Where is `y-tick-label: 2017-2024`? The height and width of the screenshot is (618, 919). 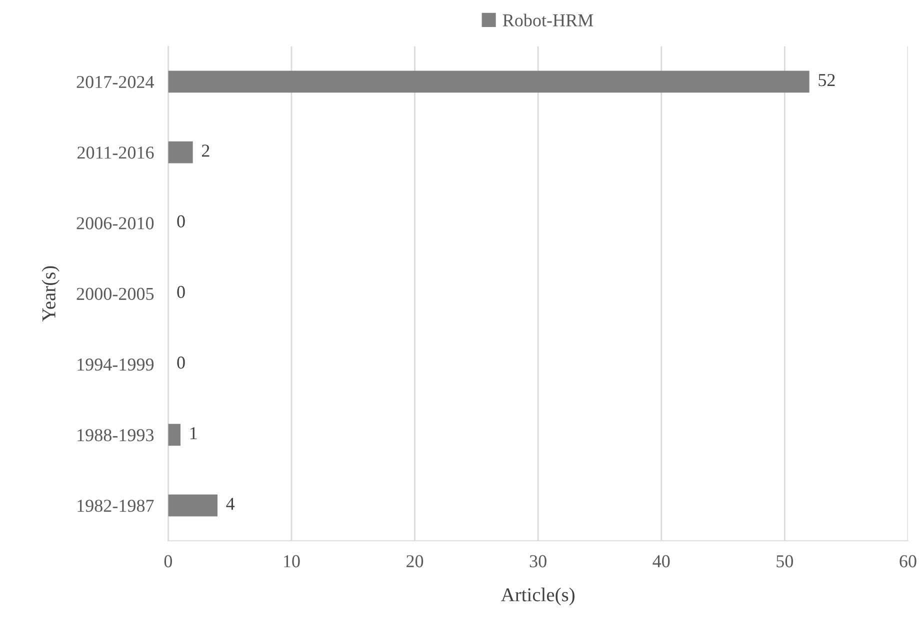 y-tick-label: 2017-2024 is located at coordinates (115, 82).